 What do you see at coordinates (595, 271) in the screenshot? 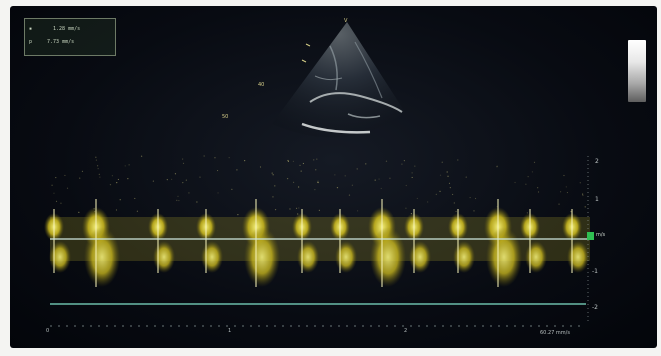
I see `velocity-tick-minus-1: -1` at bounding box center [595, 271].